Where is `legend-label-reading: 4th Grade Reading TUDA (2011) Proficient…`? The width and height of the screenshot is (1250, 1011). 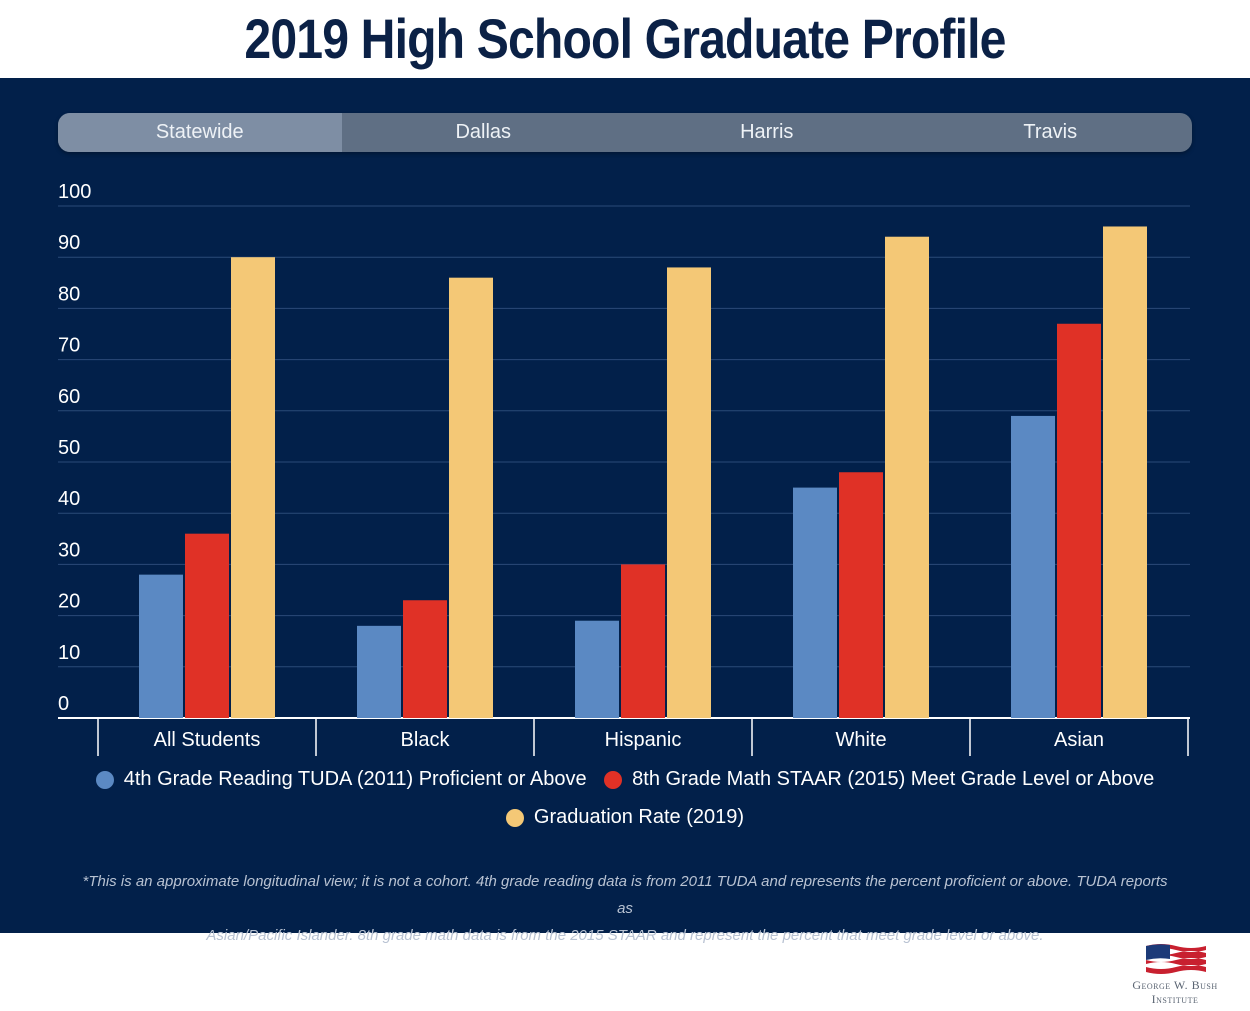
legend-label-reading: 4th Grade Reading TUDA (2011) Proficient… is located at coordinates (355, 779).